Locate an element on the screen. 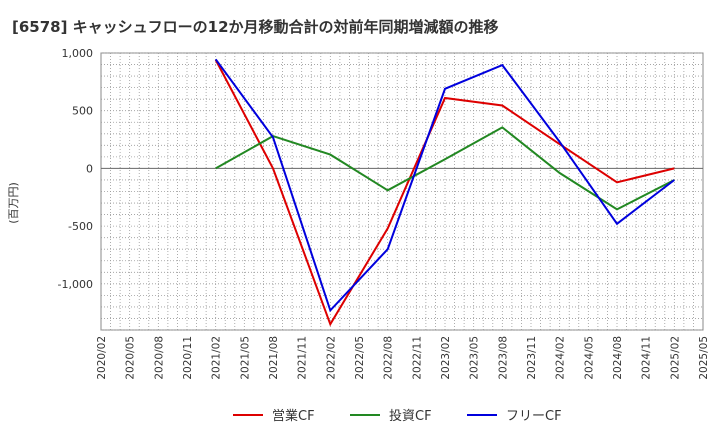 Image resolution: width=720 pixels, height=444 pixels. x-tick-label: 2021/11 is located at coordinates (303, 358).